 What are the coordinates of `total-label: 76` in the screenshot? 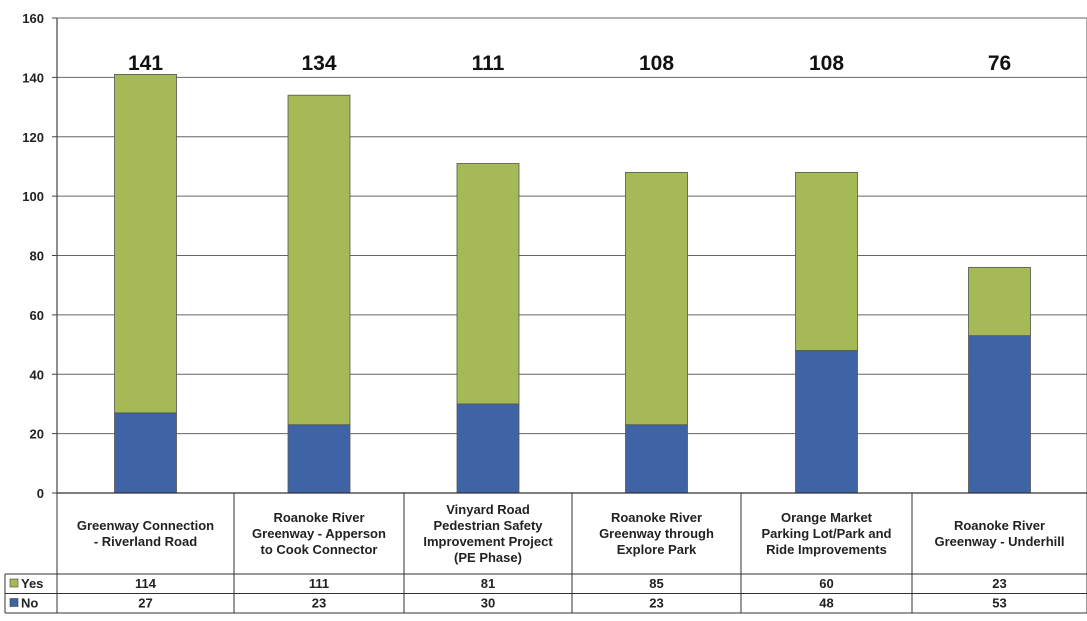 It's located at (999, 63).